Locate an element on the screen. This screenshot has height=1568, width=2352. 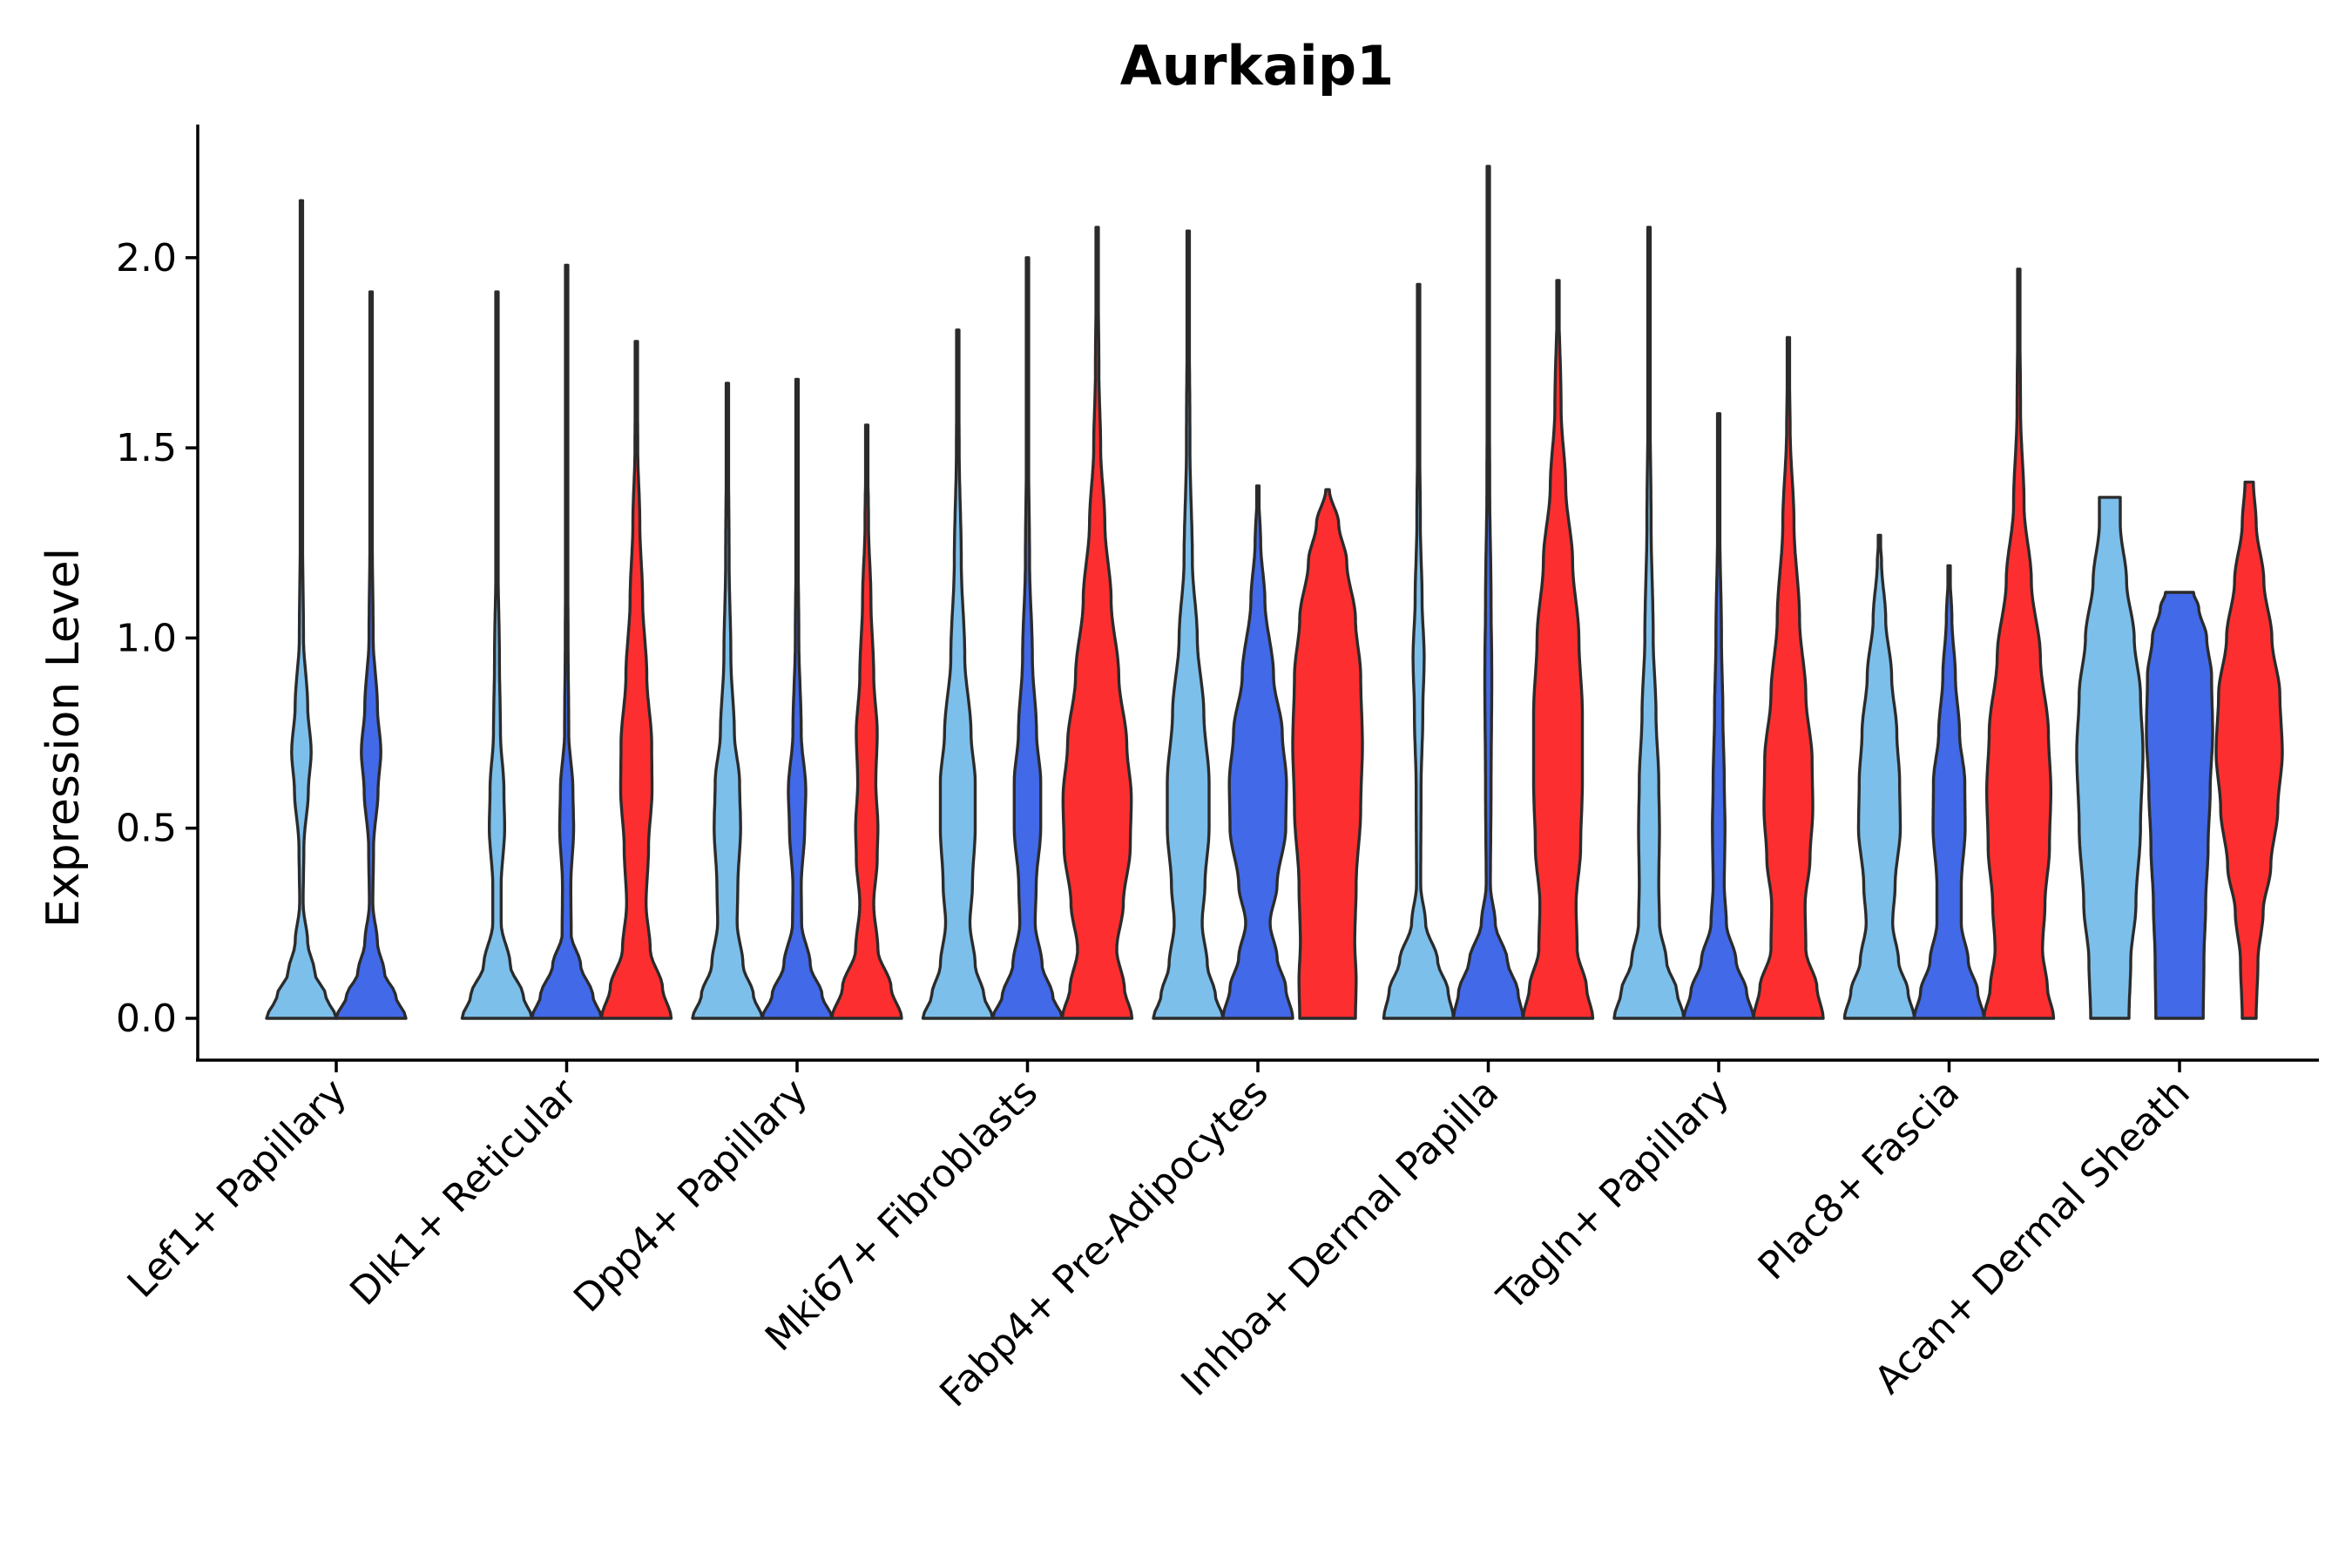
x-tick-label: Lef1+ Papillary is located at coordinates (237, 1189).